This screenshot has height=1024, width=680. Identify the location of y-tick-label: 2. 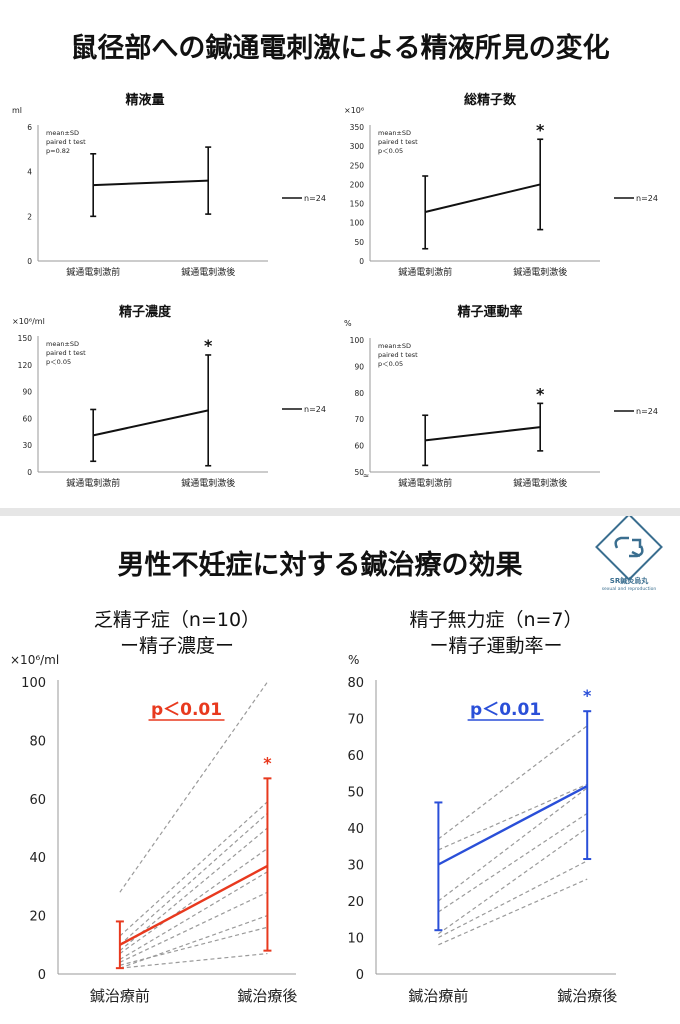
(29, 216).